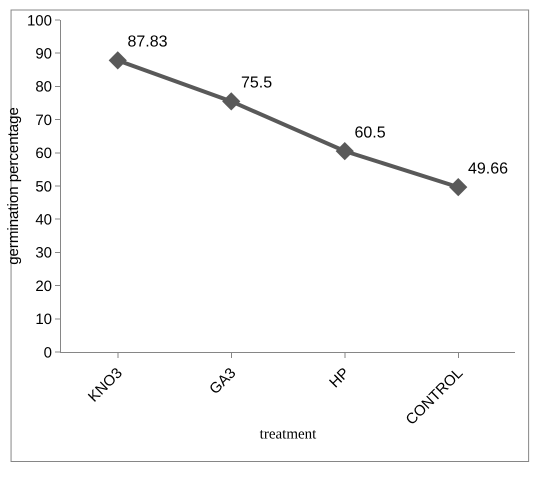 Image resolution: width=535 pixels, height=477 pixels. Describe the element at coordinates (43, 187) in the screenshot. I see `y-tick-label: 50` at that location.